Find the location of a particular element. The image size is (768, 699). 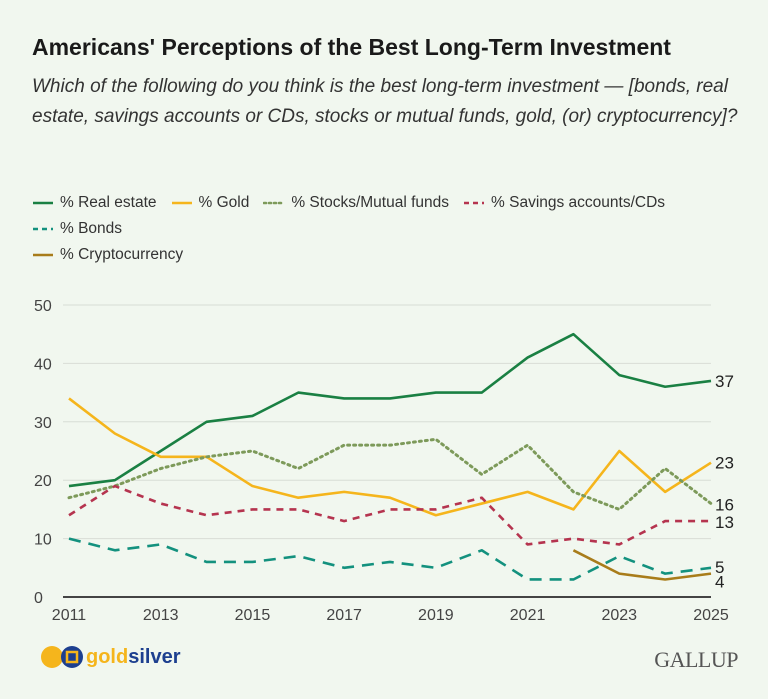

x-tick-label: 2025 is located at coordinates (711, 615).